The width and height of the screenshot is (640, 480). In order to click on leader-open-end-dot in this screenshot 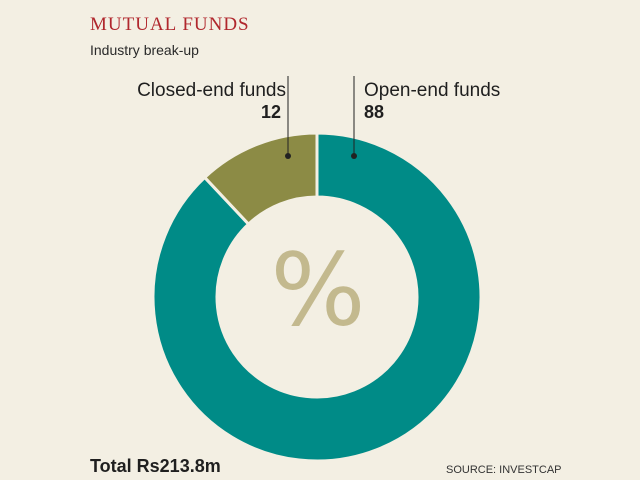, I will do `click(354, 156)`.